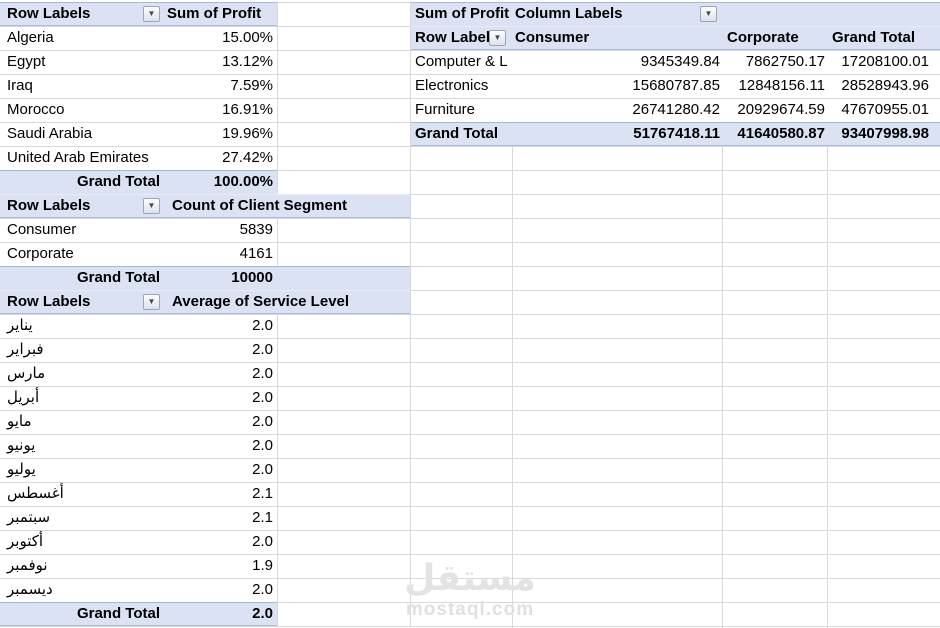 The height and width of the screenshot is (628, 940). I want to click on pivot2-cell-total: 17208100.01, so click(885, 61).